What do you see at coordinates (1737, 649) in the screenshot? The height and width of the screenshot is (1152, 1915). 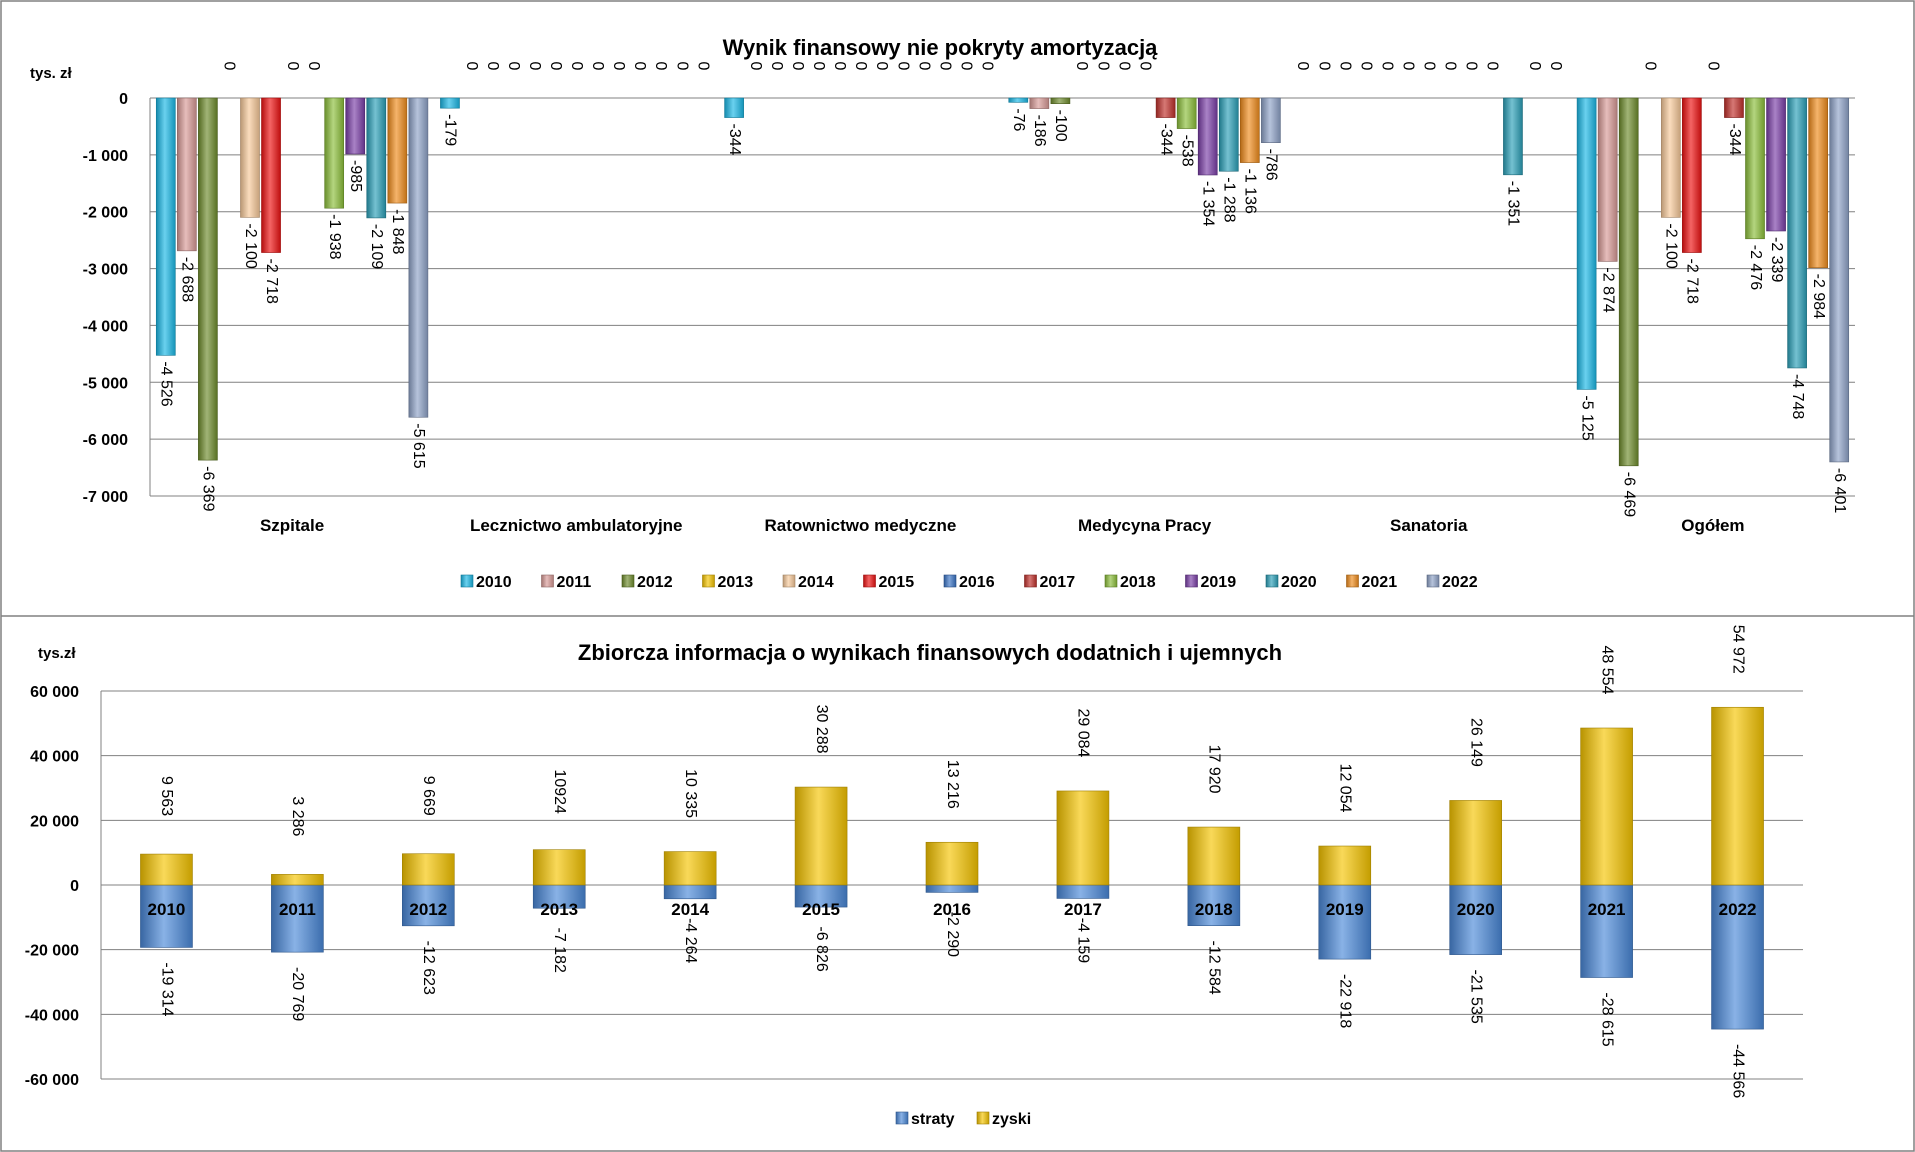 I see `chart2-data-label-zyski: 54 972` at bounding box center [1737, 649].